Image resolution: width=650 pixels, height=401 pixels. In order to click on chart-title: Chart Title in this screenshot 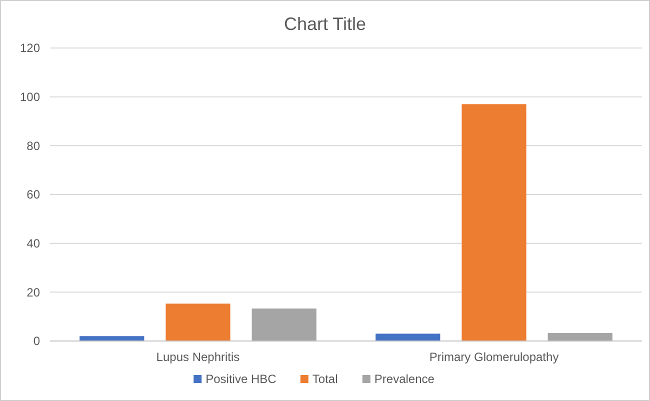, I will do `click(325, 24)`.